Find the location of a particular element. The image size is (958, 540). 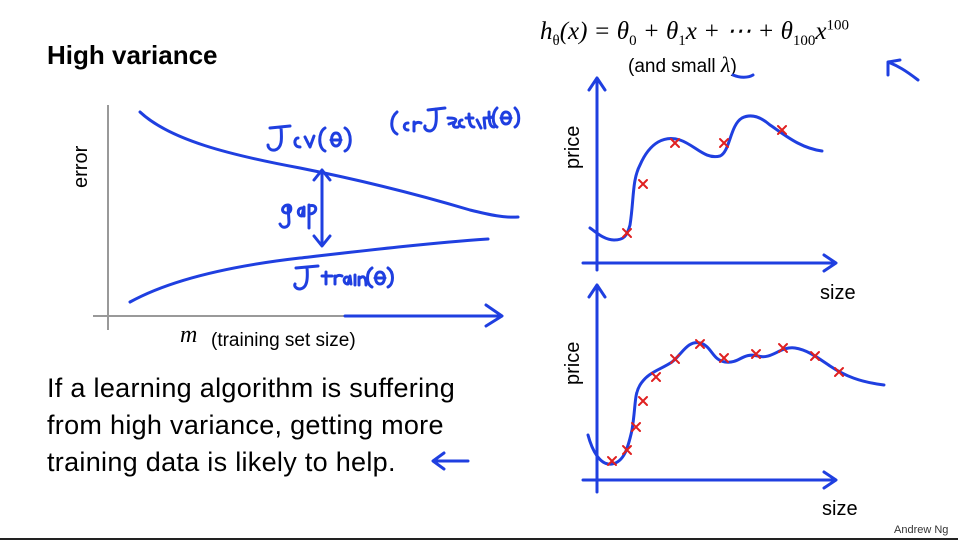

m-axis-arrow is located at coordinates (423, 315).